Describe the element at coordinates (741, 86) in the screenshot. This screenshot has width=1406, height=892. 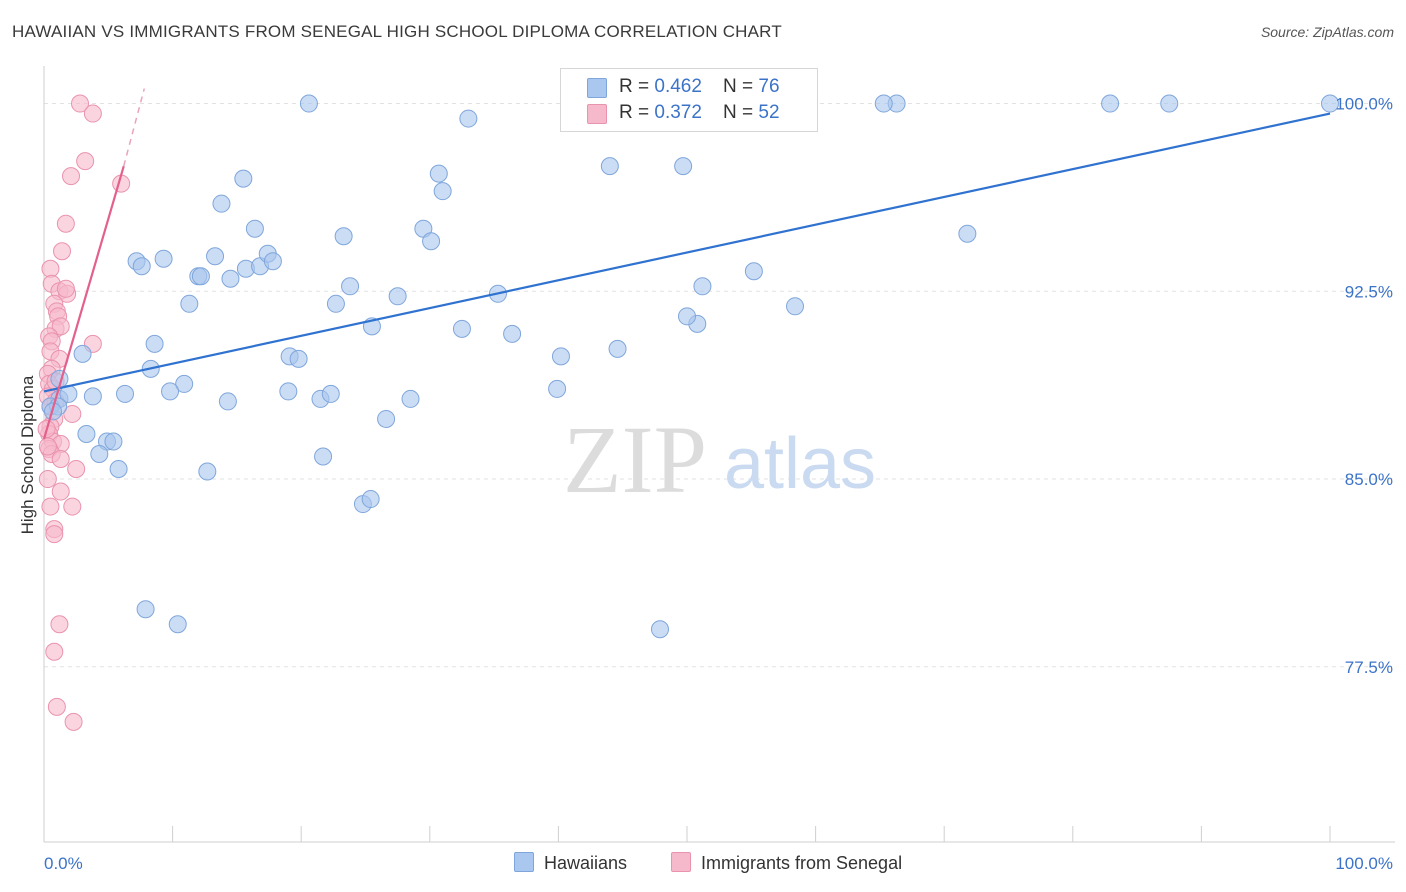
I see `legend-n-label: N =` at that location.